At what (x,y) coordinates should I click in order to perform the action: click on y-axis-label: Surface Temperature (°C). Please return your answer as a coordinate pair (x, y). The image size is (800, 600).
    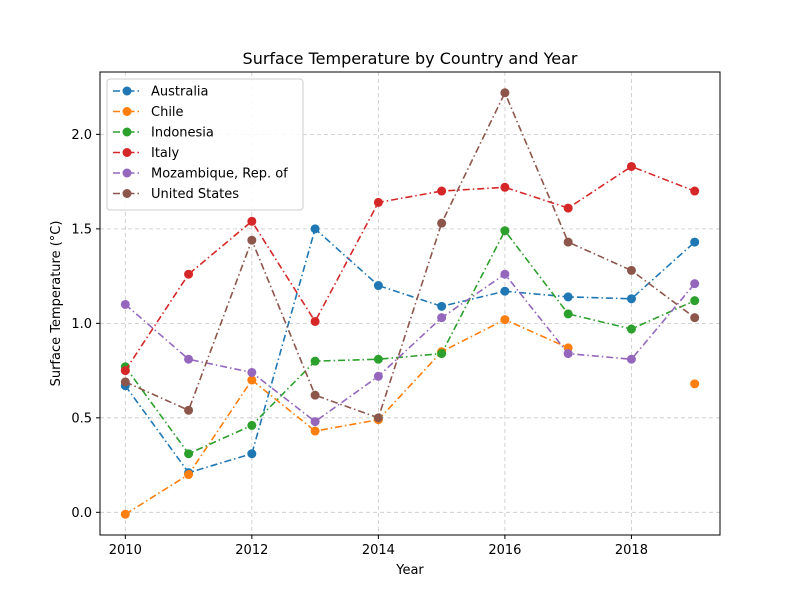
    Looking at the image, I should click on (56, 304).